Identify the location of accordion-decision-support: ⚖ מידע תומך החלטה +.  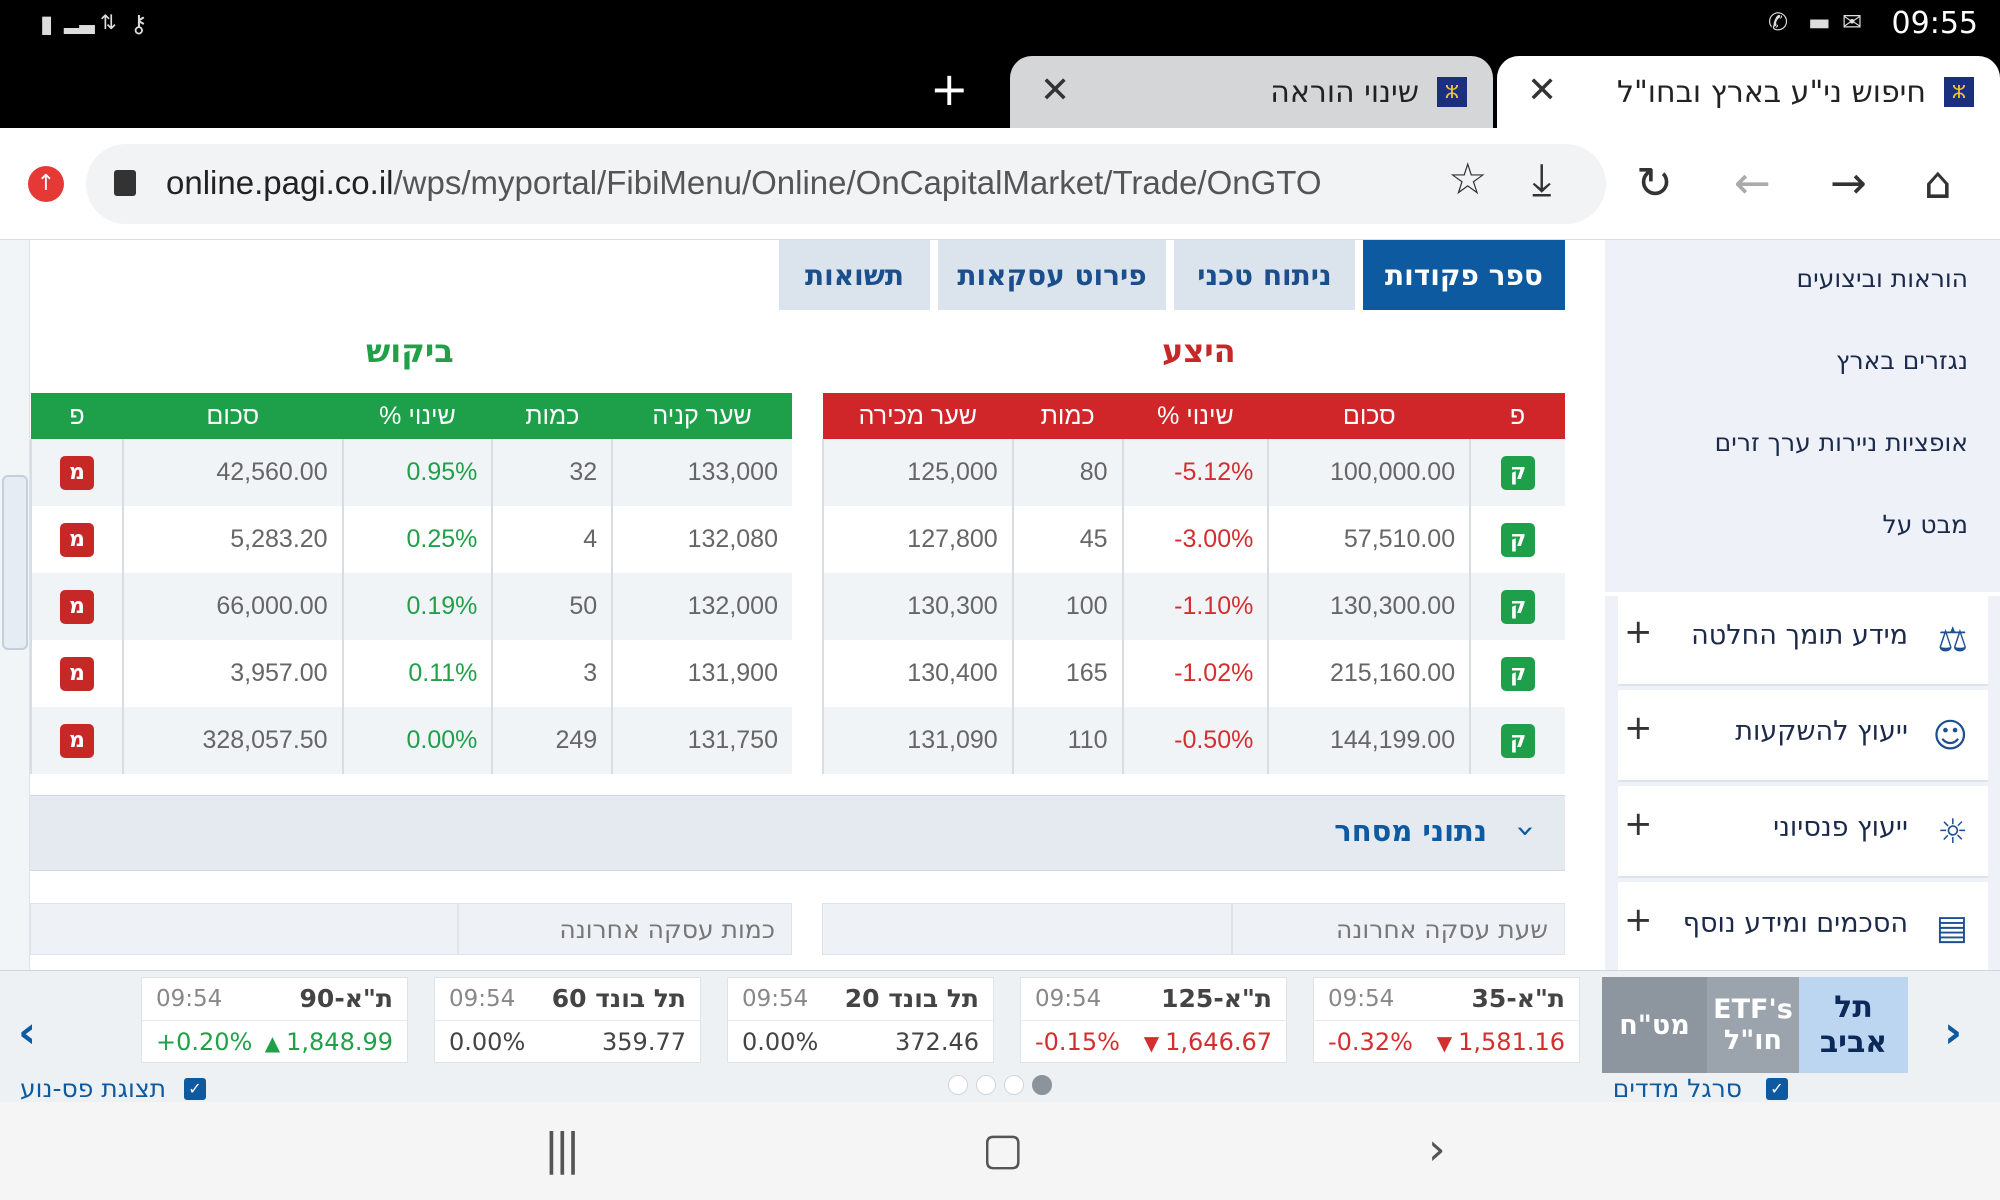
(1803, 640).